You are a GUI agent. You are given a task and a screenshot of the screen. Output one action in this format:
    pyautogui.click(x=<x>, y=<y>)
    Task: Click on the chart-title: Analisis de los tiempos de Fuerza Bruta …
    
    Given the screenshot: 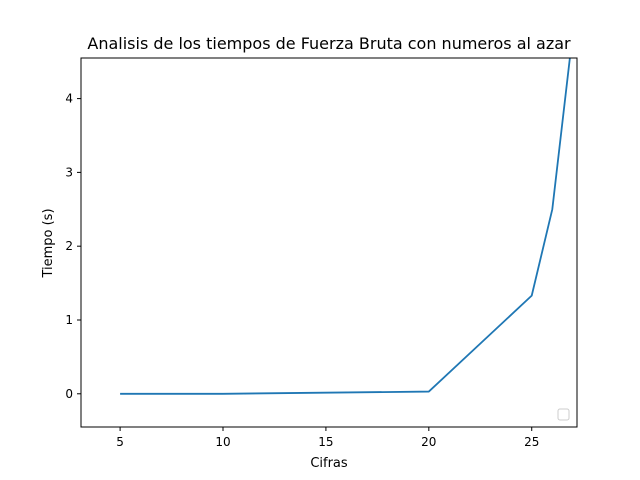 What is the action you would take?
    pyautogui.click(x=329, y=43)
    